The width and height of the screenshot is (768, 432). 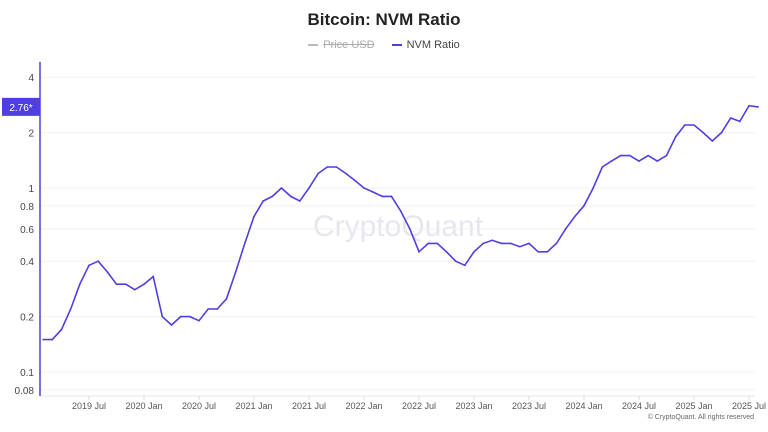 I want to click on y-tick-label: 4, so click(x=31, y=78).